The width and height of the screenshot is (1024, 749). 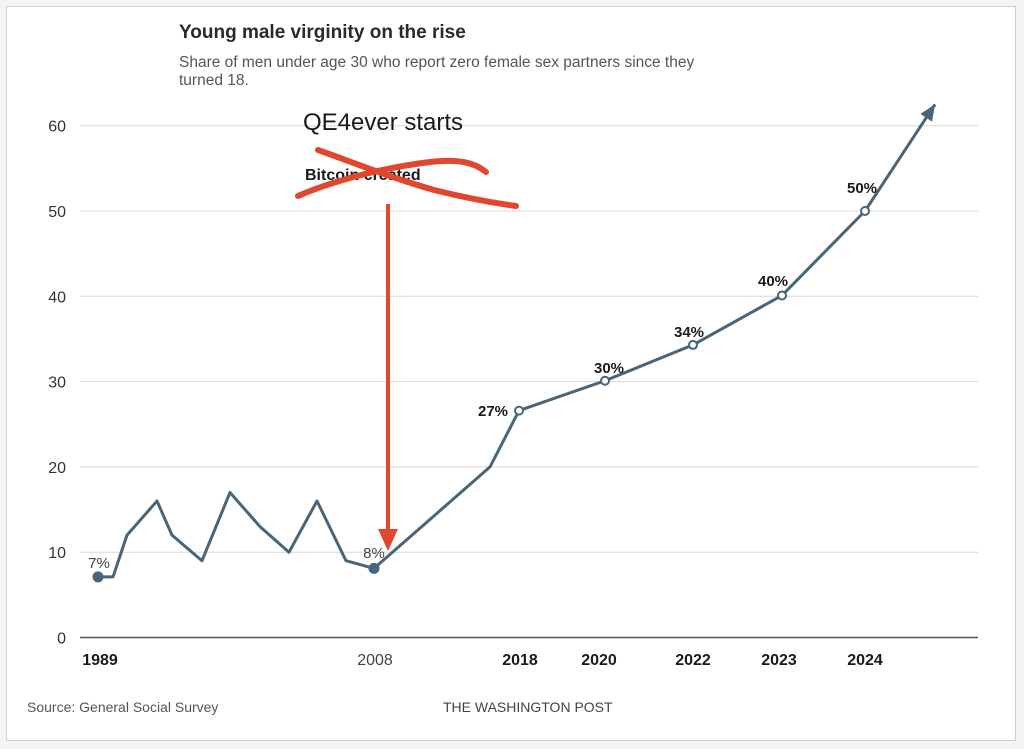 I want to click on data-point-2020, so click(x=605, y=380).